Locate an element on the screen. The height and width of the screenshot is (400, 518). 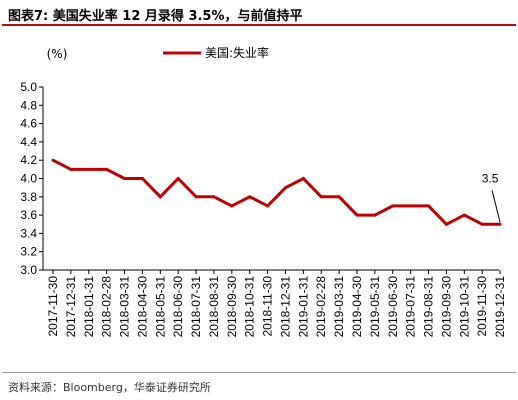
x-tick-label: 2019-05-31 is located at coordinates (375, 307).